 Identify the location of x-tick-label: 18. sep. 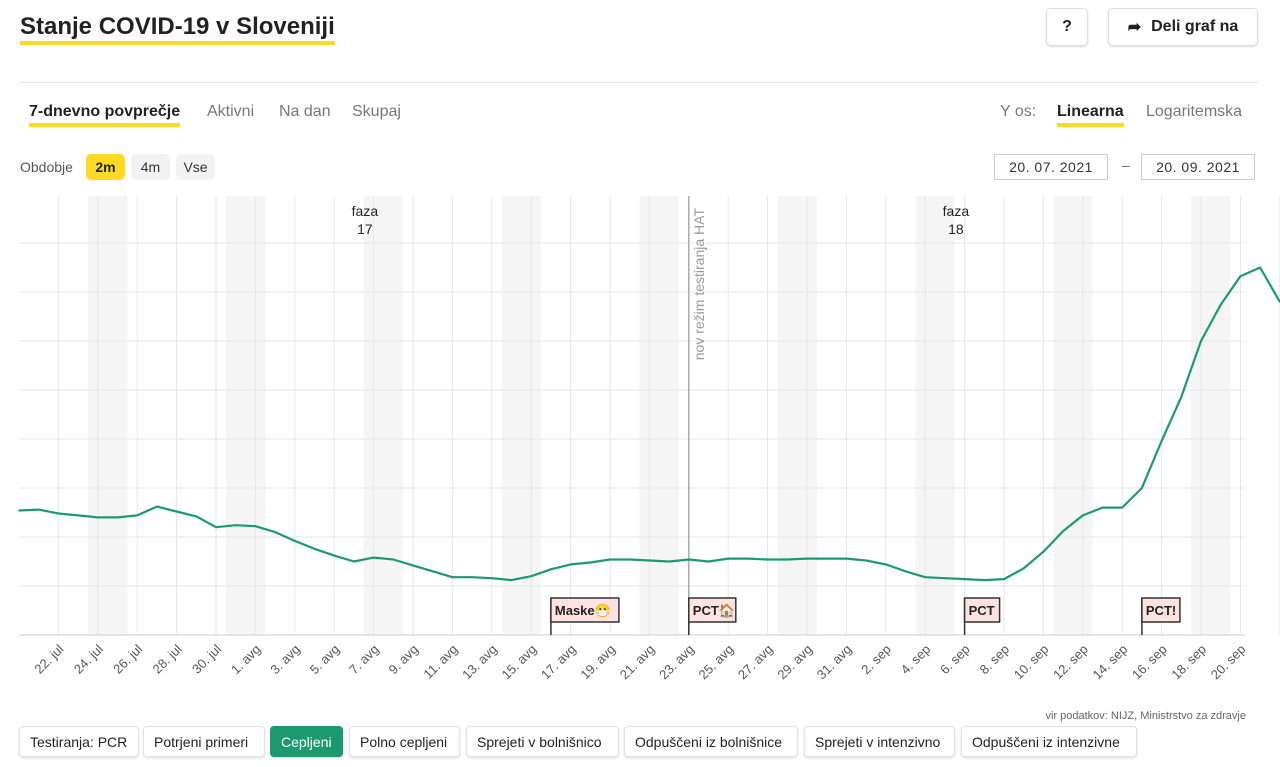
(1188, 662).